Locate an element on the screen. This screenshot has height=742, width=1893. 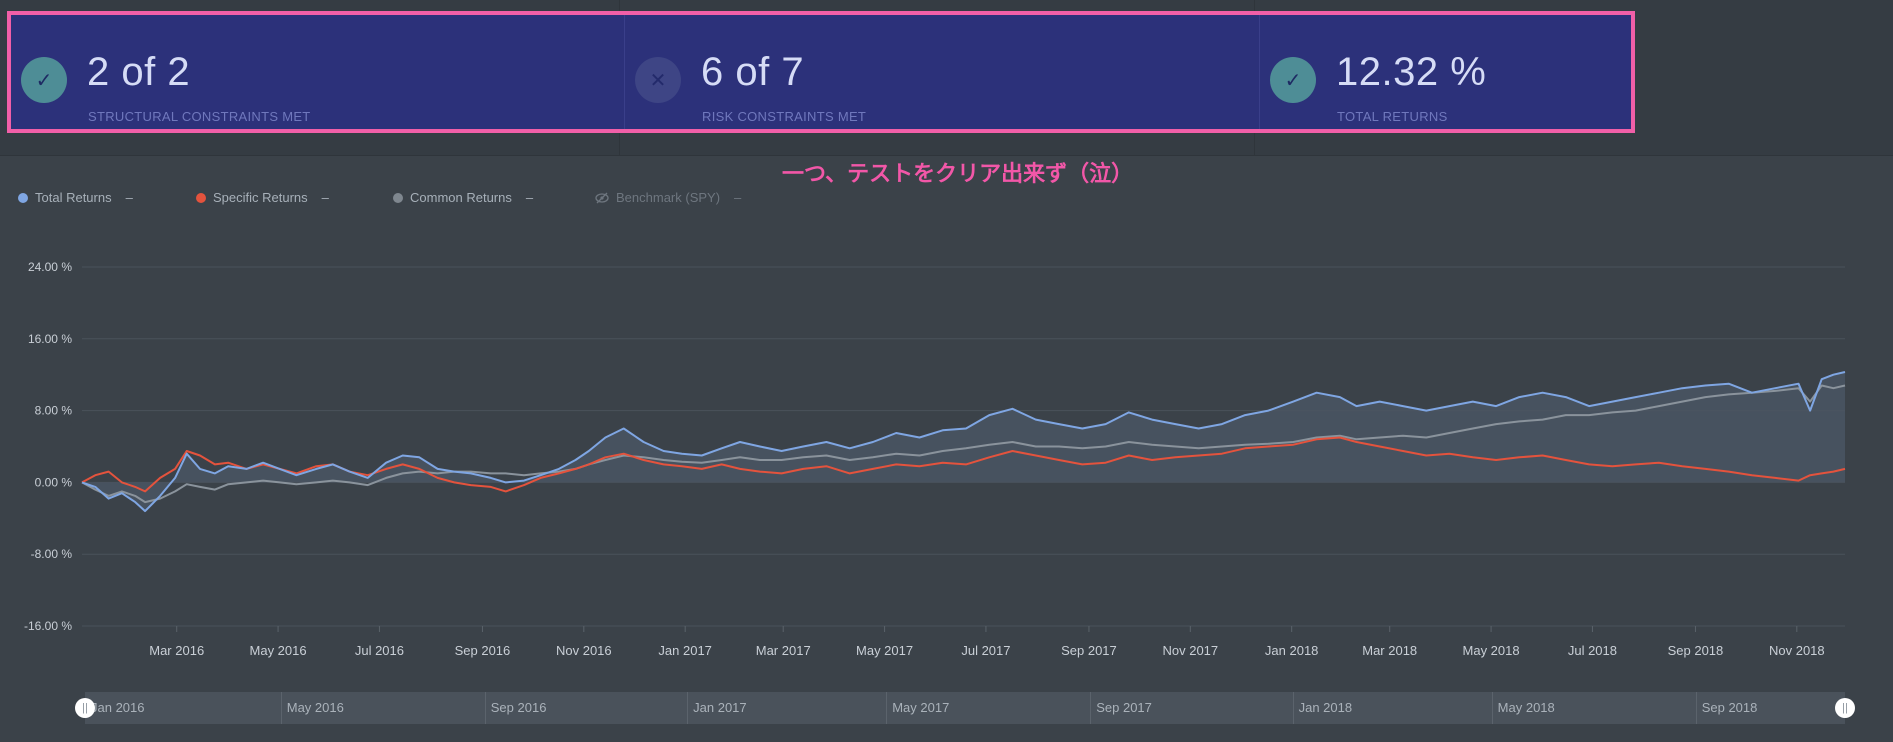
legend-label: Common Returns is located at coordinates (461, 197).